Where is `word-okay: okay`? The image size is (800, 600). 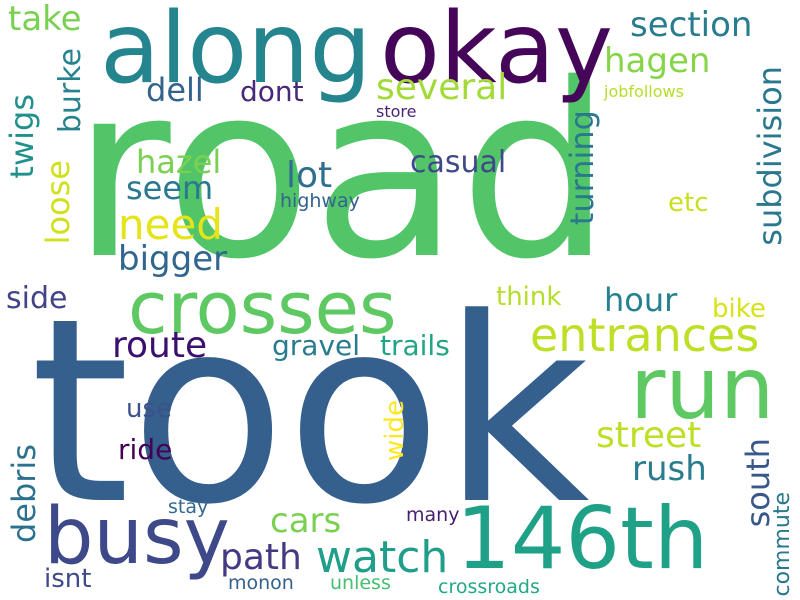 word-okay: okay is located at coordinates (497, 53).